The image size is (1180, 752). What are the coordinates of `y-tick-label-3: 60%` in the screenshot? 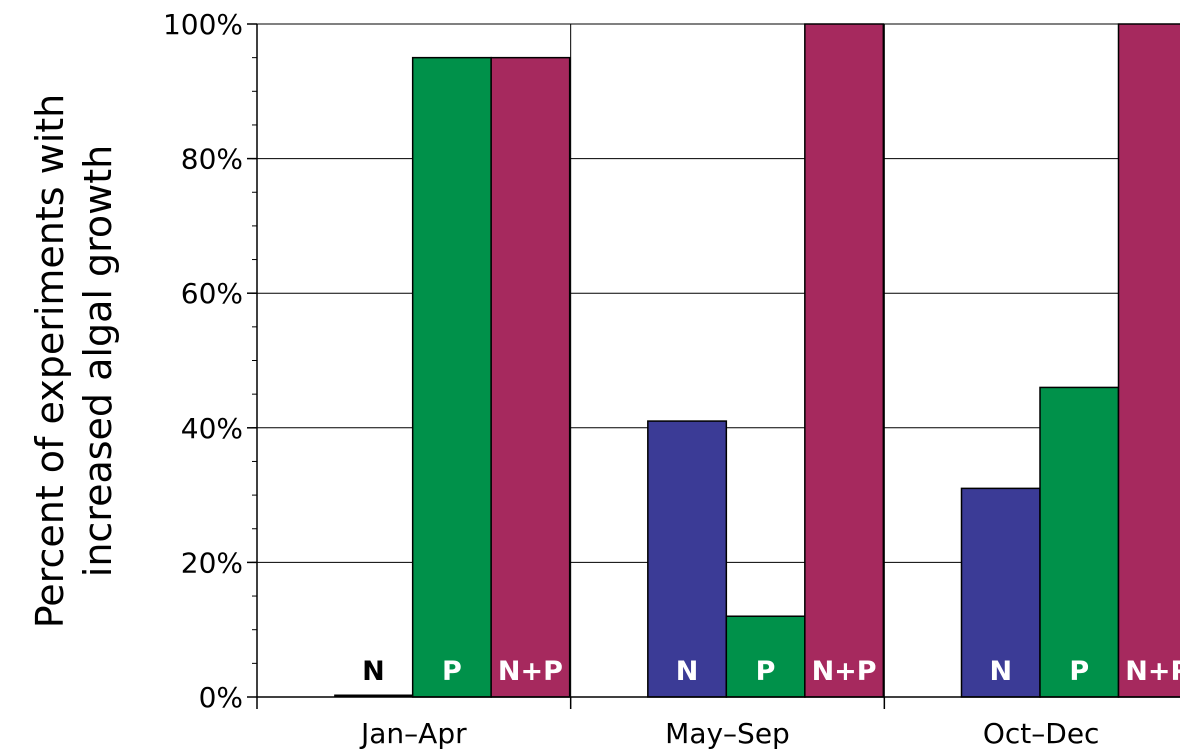 It's located at (212, 293).